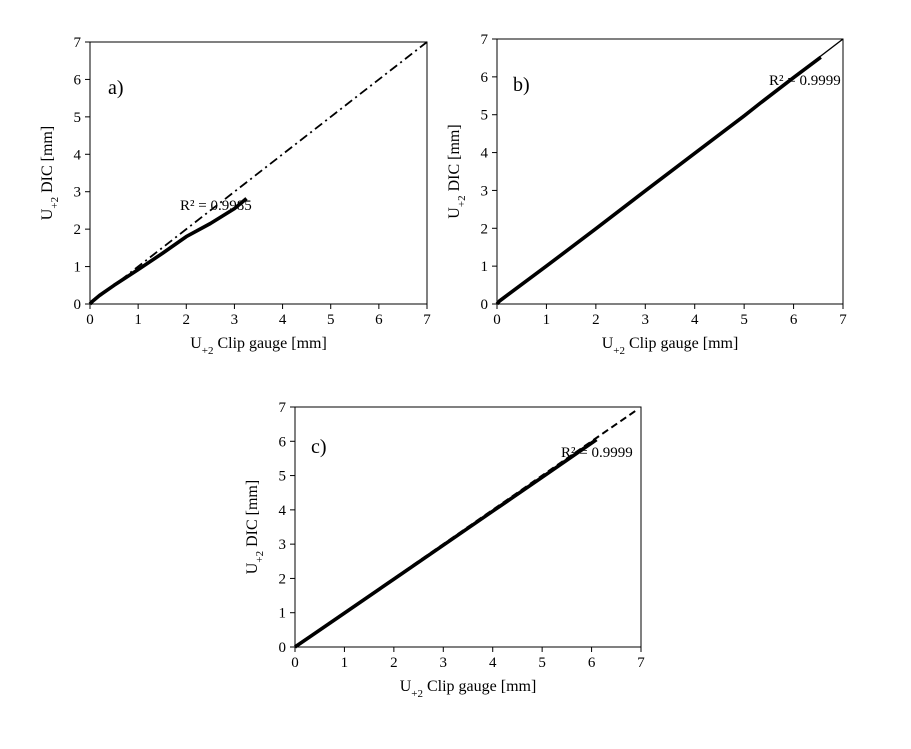 The image size is (911, 749). What do you see at coordinates (216, 206) in the screenshot?
I see `r-squared-annotation: R² = 0.9985` at bounding box center [216, 206].